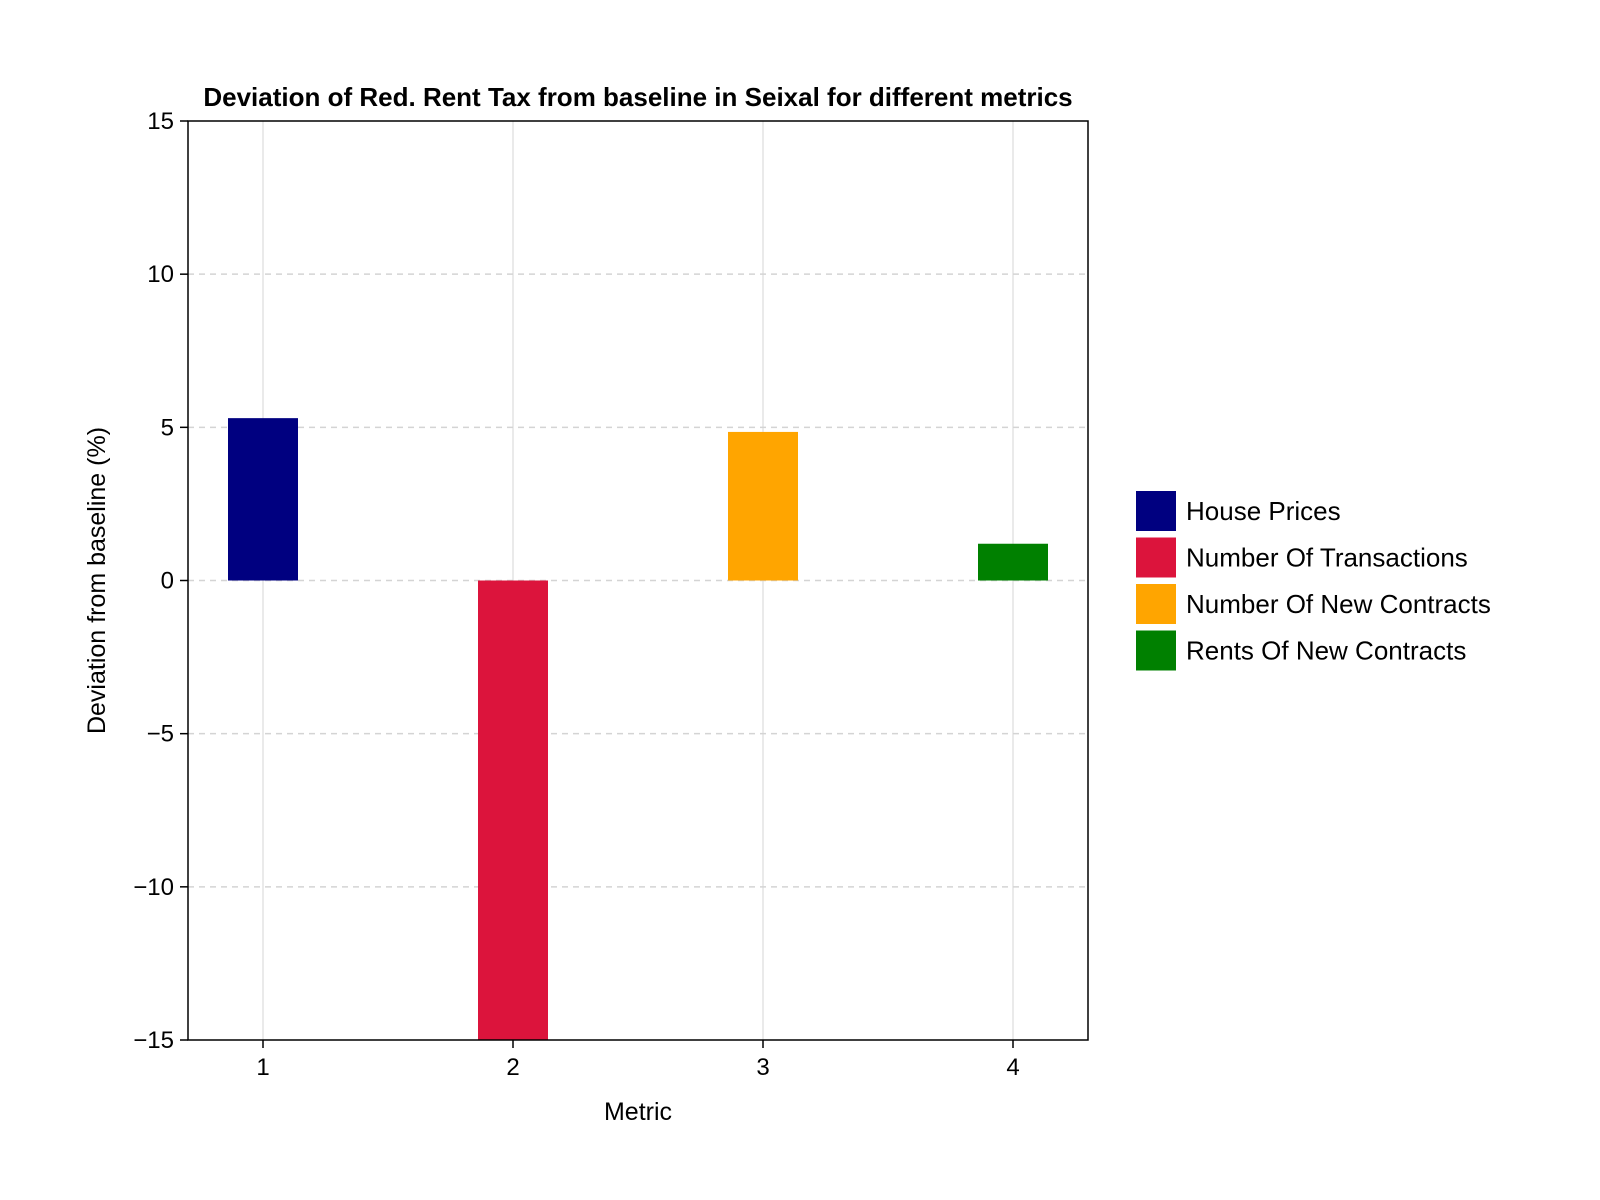  Describe the element at coordinates (262, 1067) in the screenshot. I see `x-tick-label-1: 1` at that location.